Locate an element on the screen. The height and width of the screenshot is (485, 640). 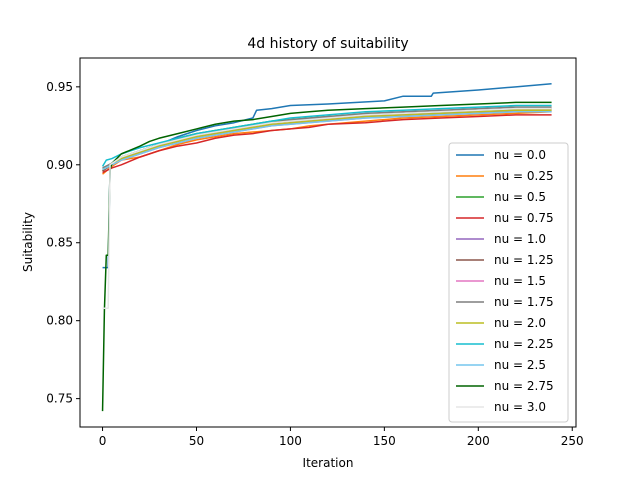
legend-box is located at coordinates (508, 282).